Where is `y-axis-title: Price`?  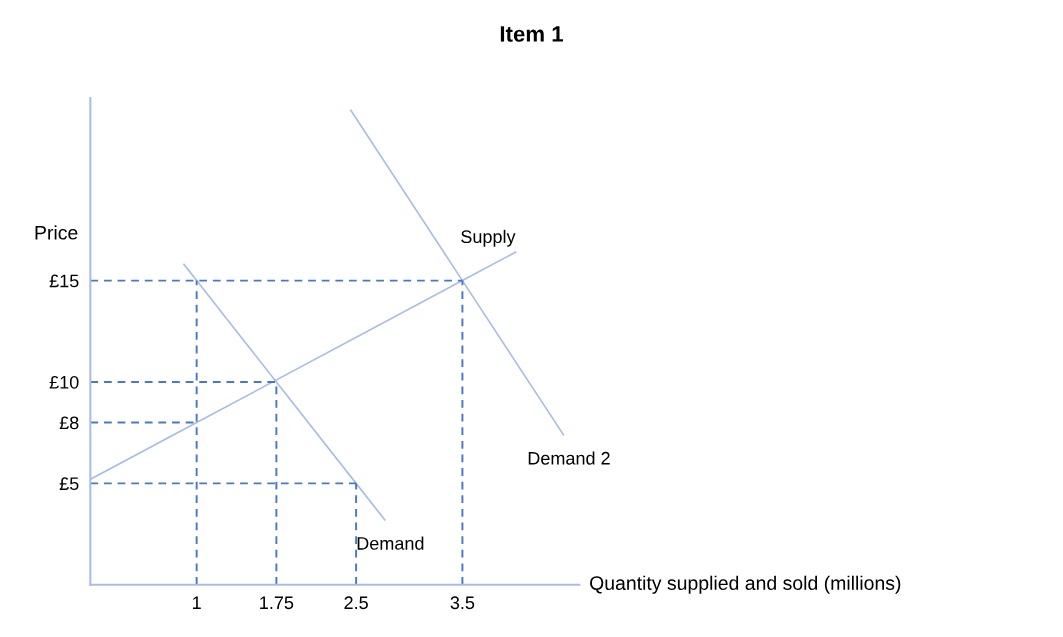
y-axis-title: Price is located at coordinates (56, 232).